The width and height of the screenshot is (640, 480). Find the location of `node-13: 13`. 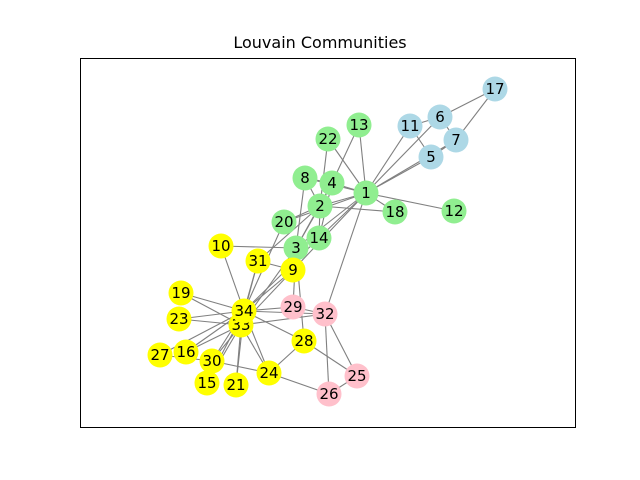

node-13: 13 is located at coordinates (359, 125).